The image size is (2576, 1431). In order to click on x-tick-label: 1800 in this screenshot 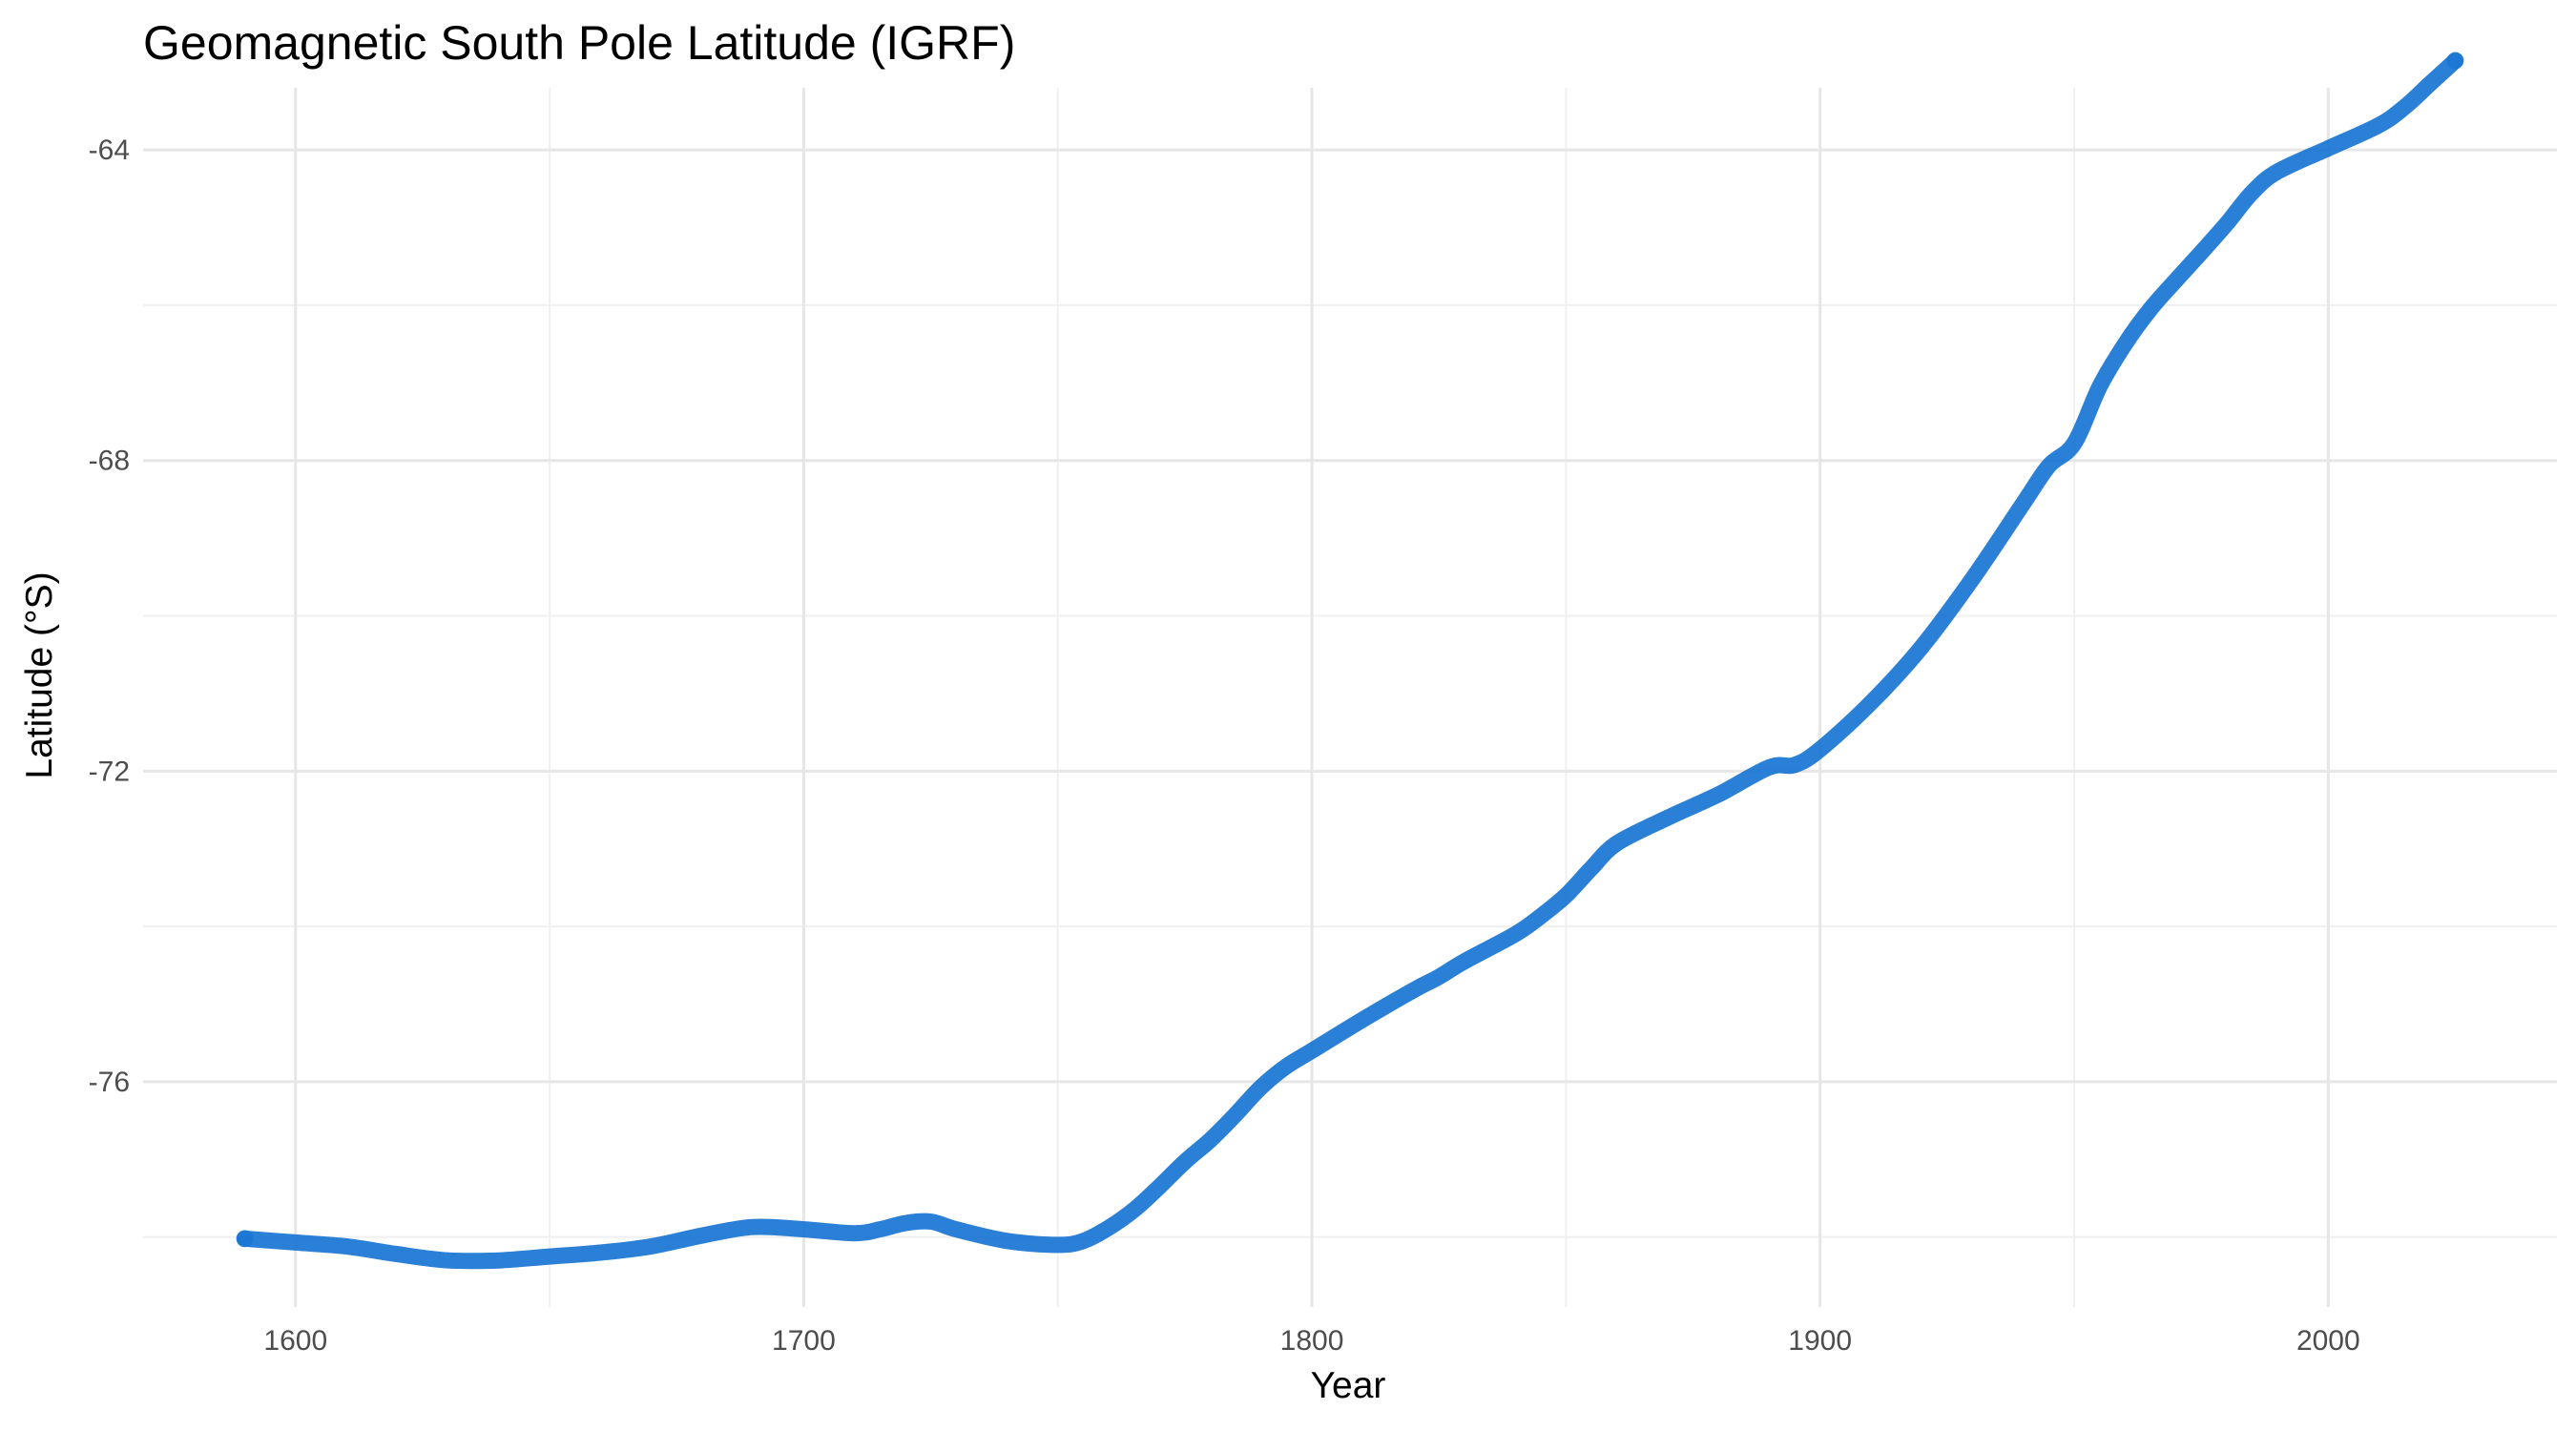, I will do `click(1312, 1341)`.